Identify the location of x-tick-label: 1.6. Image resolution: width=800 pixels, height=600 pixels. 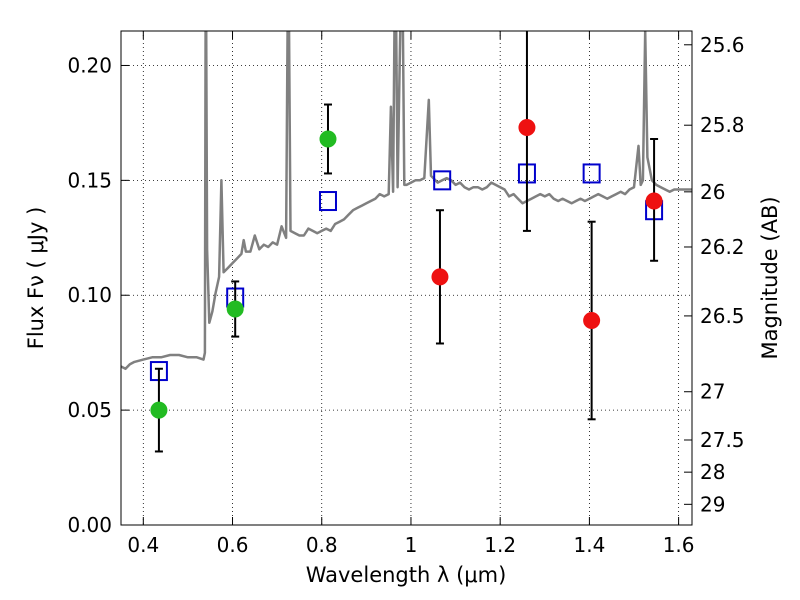
(679, 545).